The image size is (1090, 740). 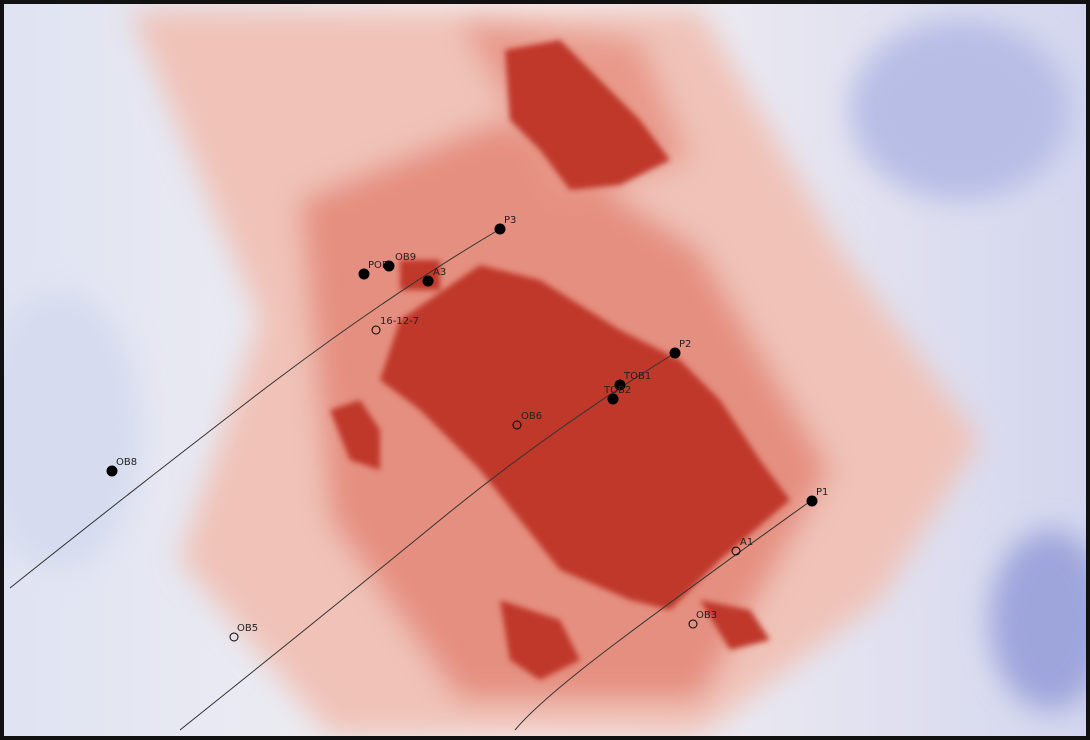 What do you see at coordinates (378, 265) in the screenshot?
I see `well-label: POB` at bounding box center [378, 265].